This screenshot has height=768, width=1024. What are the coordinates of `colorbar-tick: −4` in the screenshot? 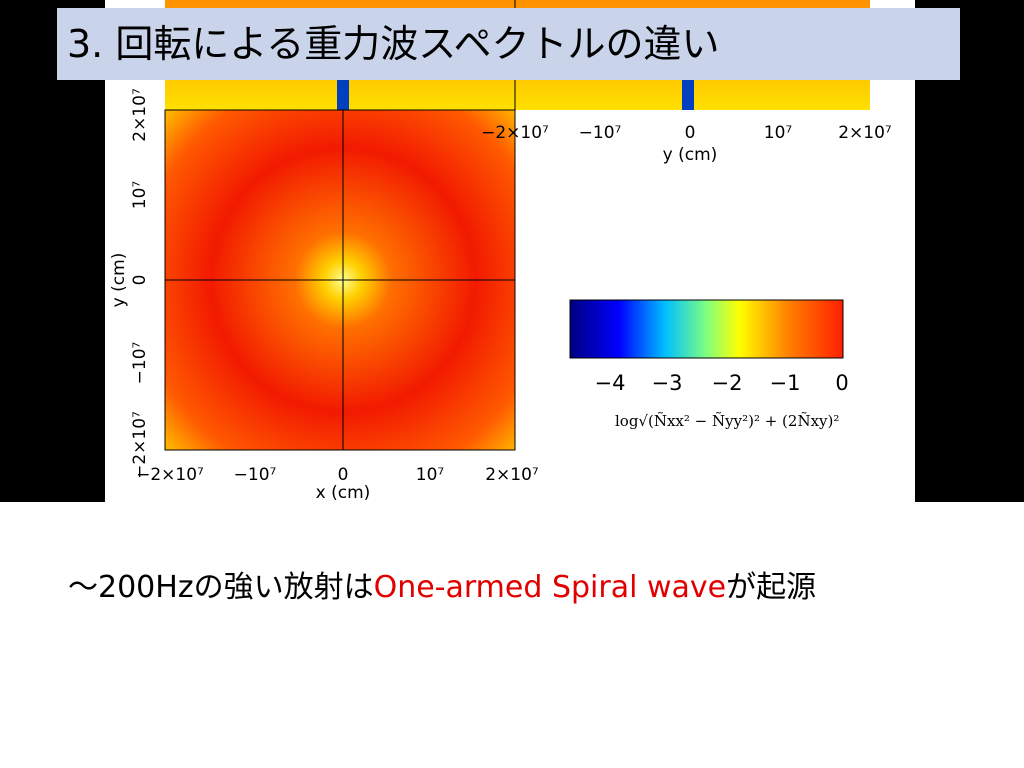 It's located at (610, 383).